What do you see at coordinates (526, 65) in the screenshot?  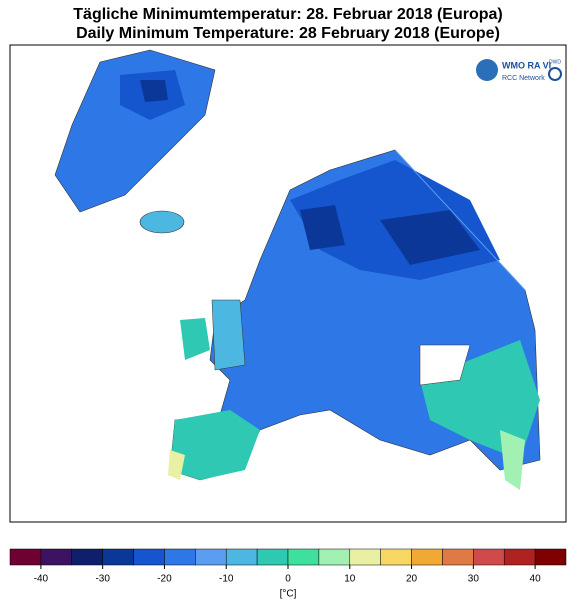 I see `logo-org: WMO RA VI` at bounding box center [526, 65].